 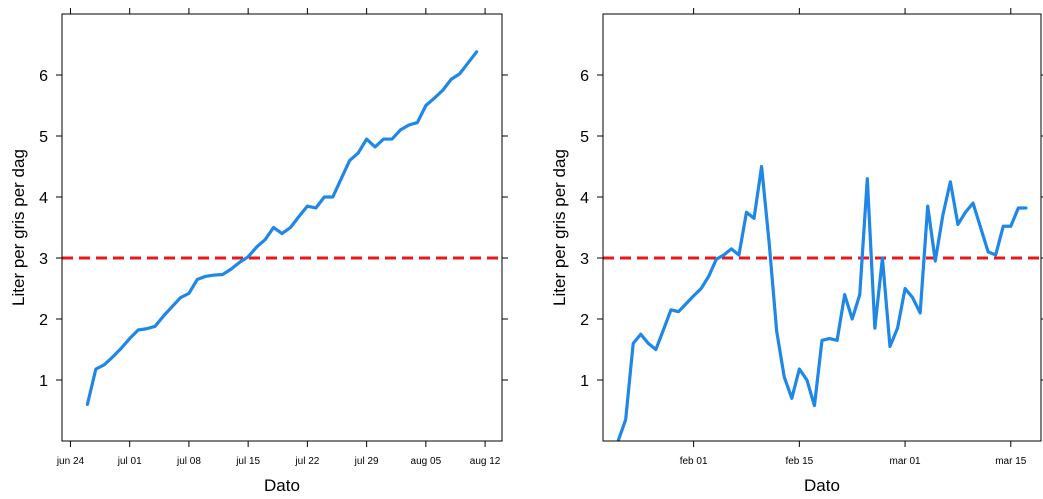 I want to click on x-tick-label: jul 15, so click(x=247, y=461).